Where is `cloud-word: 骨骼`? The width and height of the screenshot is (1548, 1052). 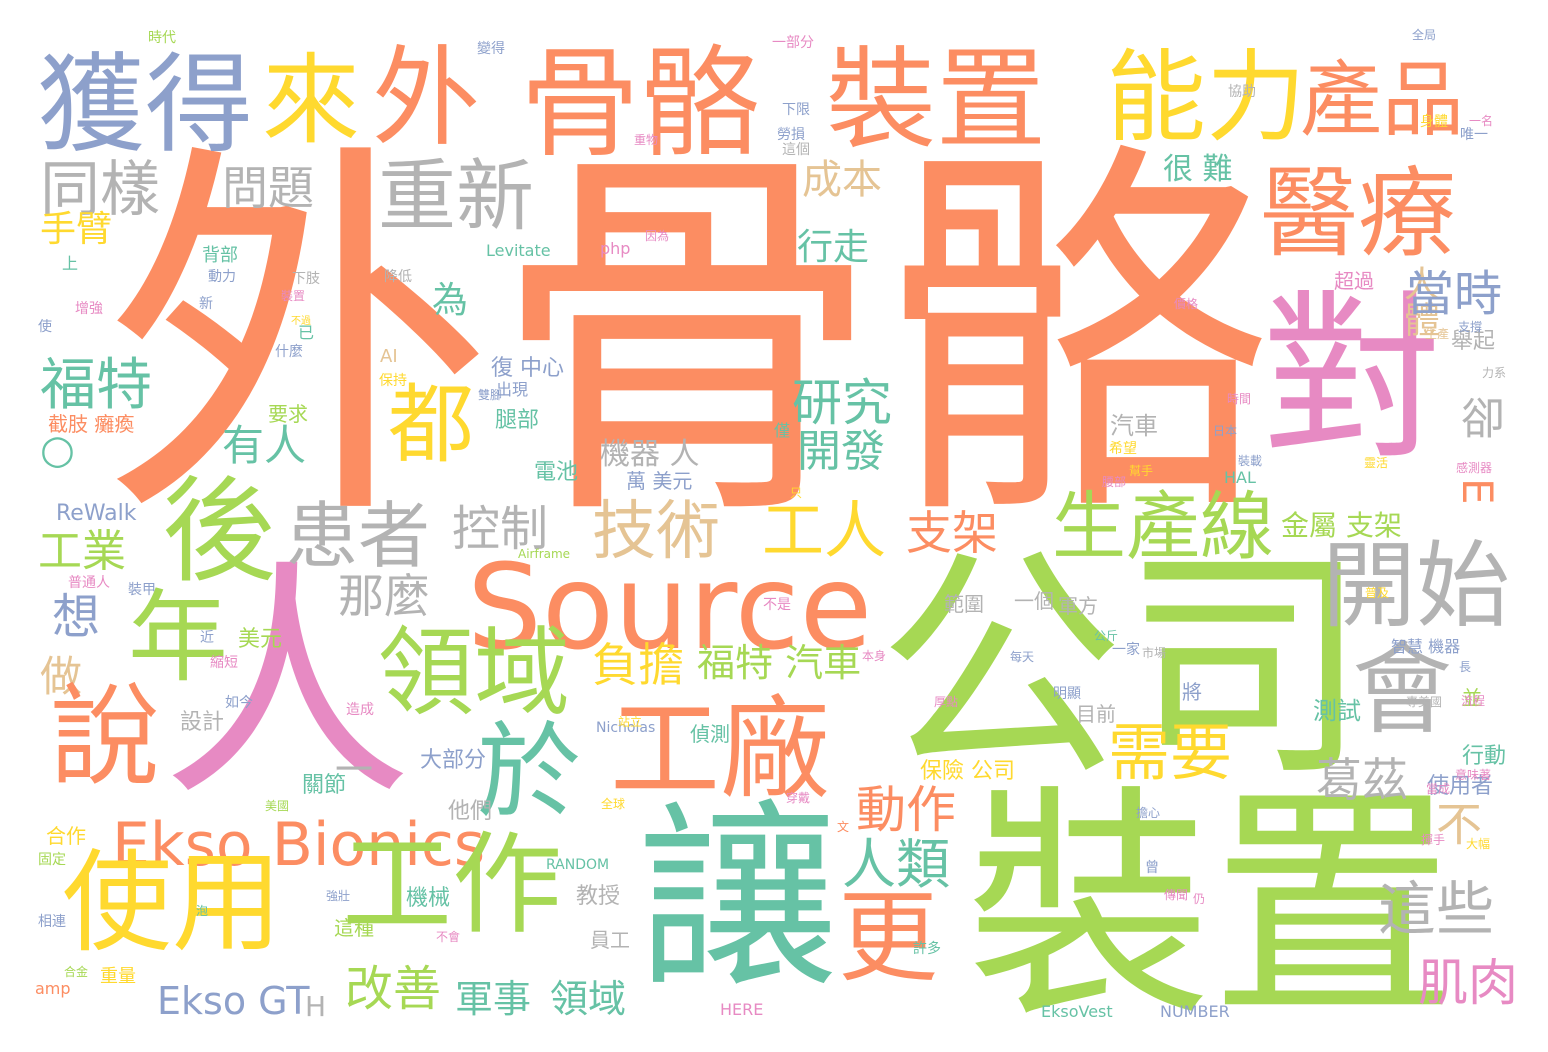 cloud-word: 骨骼 is located at coordinates (640, 104).